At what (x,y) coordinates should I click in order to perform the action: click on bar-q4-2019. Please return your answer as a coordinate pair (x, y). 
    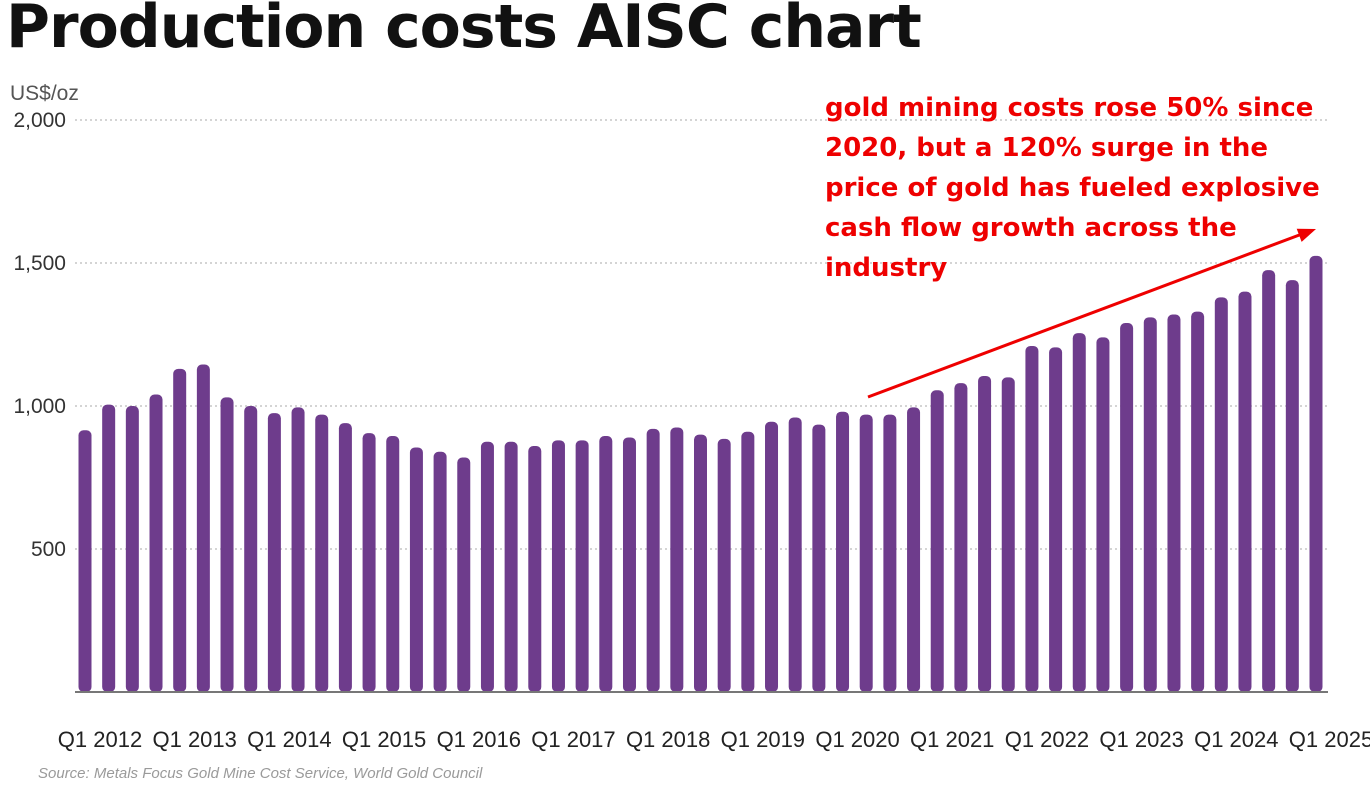
    Looking at the image, I should click on (819, 558).